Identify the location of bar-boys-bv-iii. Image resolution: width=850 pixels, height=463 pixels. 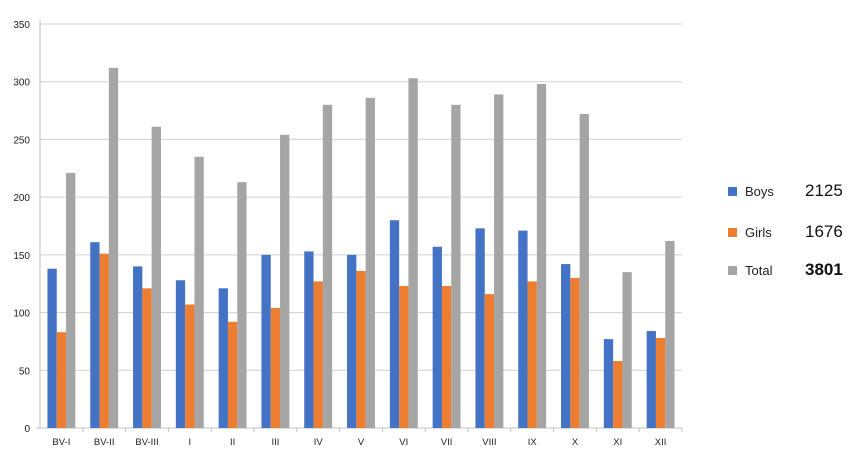
(138, 347).